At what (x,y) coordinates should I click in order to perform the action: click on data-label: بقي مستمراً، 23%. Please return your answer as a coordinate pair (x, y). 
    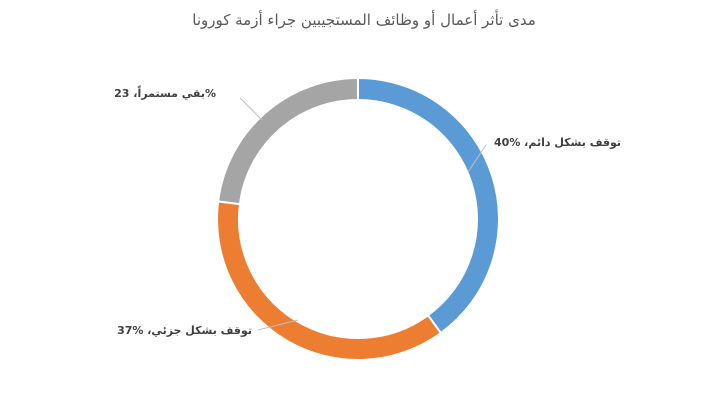
    Looking at the image, I should click on (165, 92).